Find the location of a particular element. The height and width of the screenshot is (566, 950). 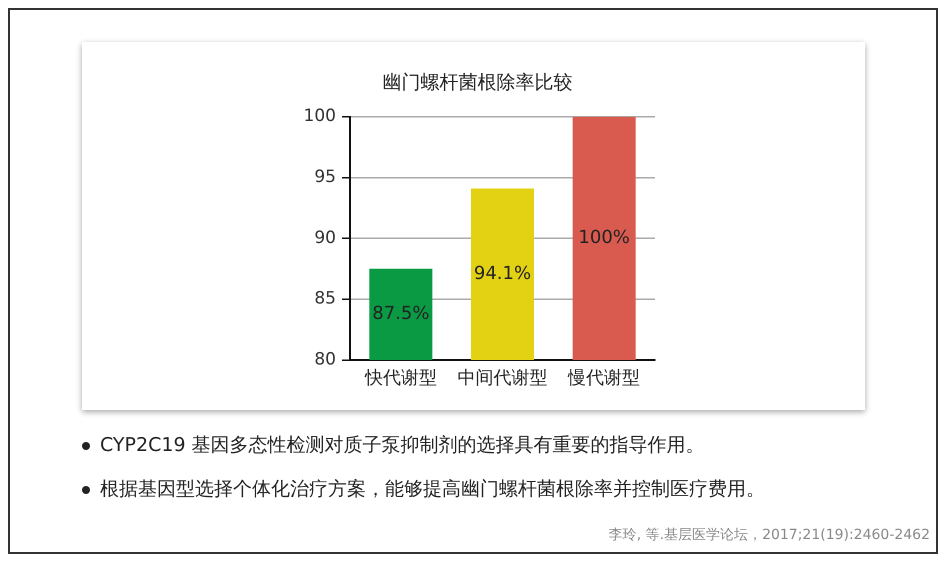

y-tick-label: 100 is located at coordinates (320, 116).